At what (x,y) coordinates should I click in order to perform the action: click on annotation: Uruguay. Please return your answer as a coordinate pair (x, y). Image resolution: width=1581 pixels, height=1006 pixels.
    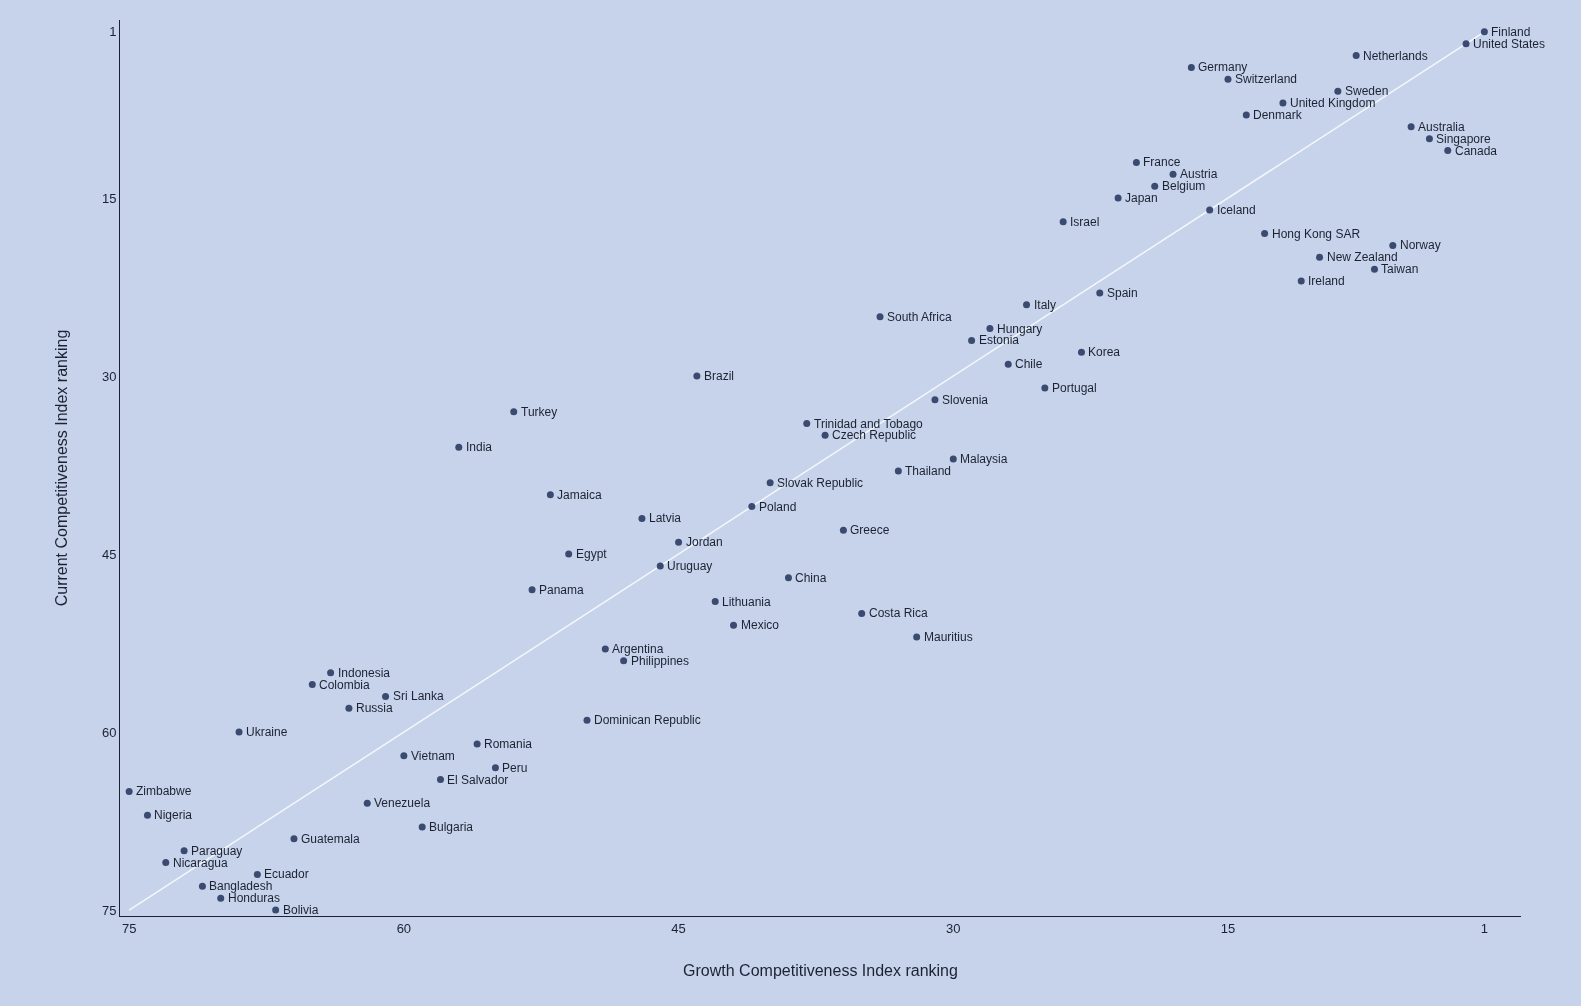
    Looking at the image, I should click on (690, 566).